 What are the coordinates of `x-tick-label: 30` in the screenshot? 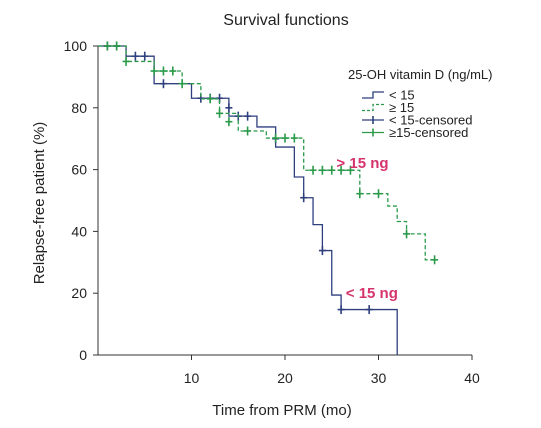 It's located at (379, 378).